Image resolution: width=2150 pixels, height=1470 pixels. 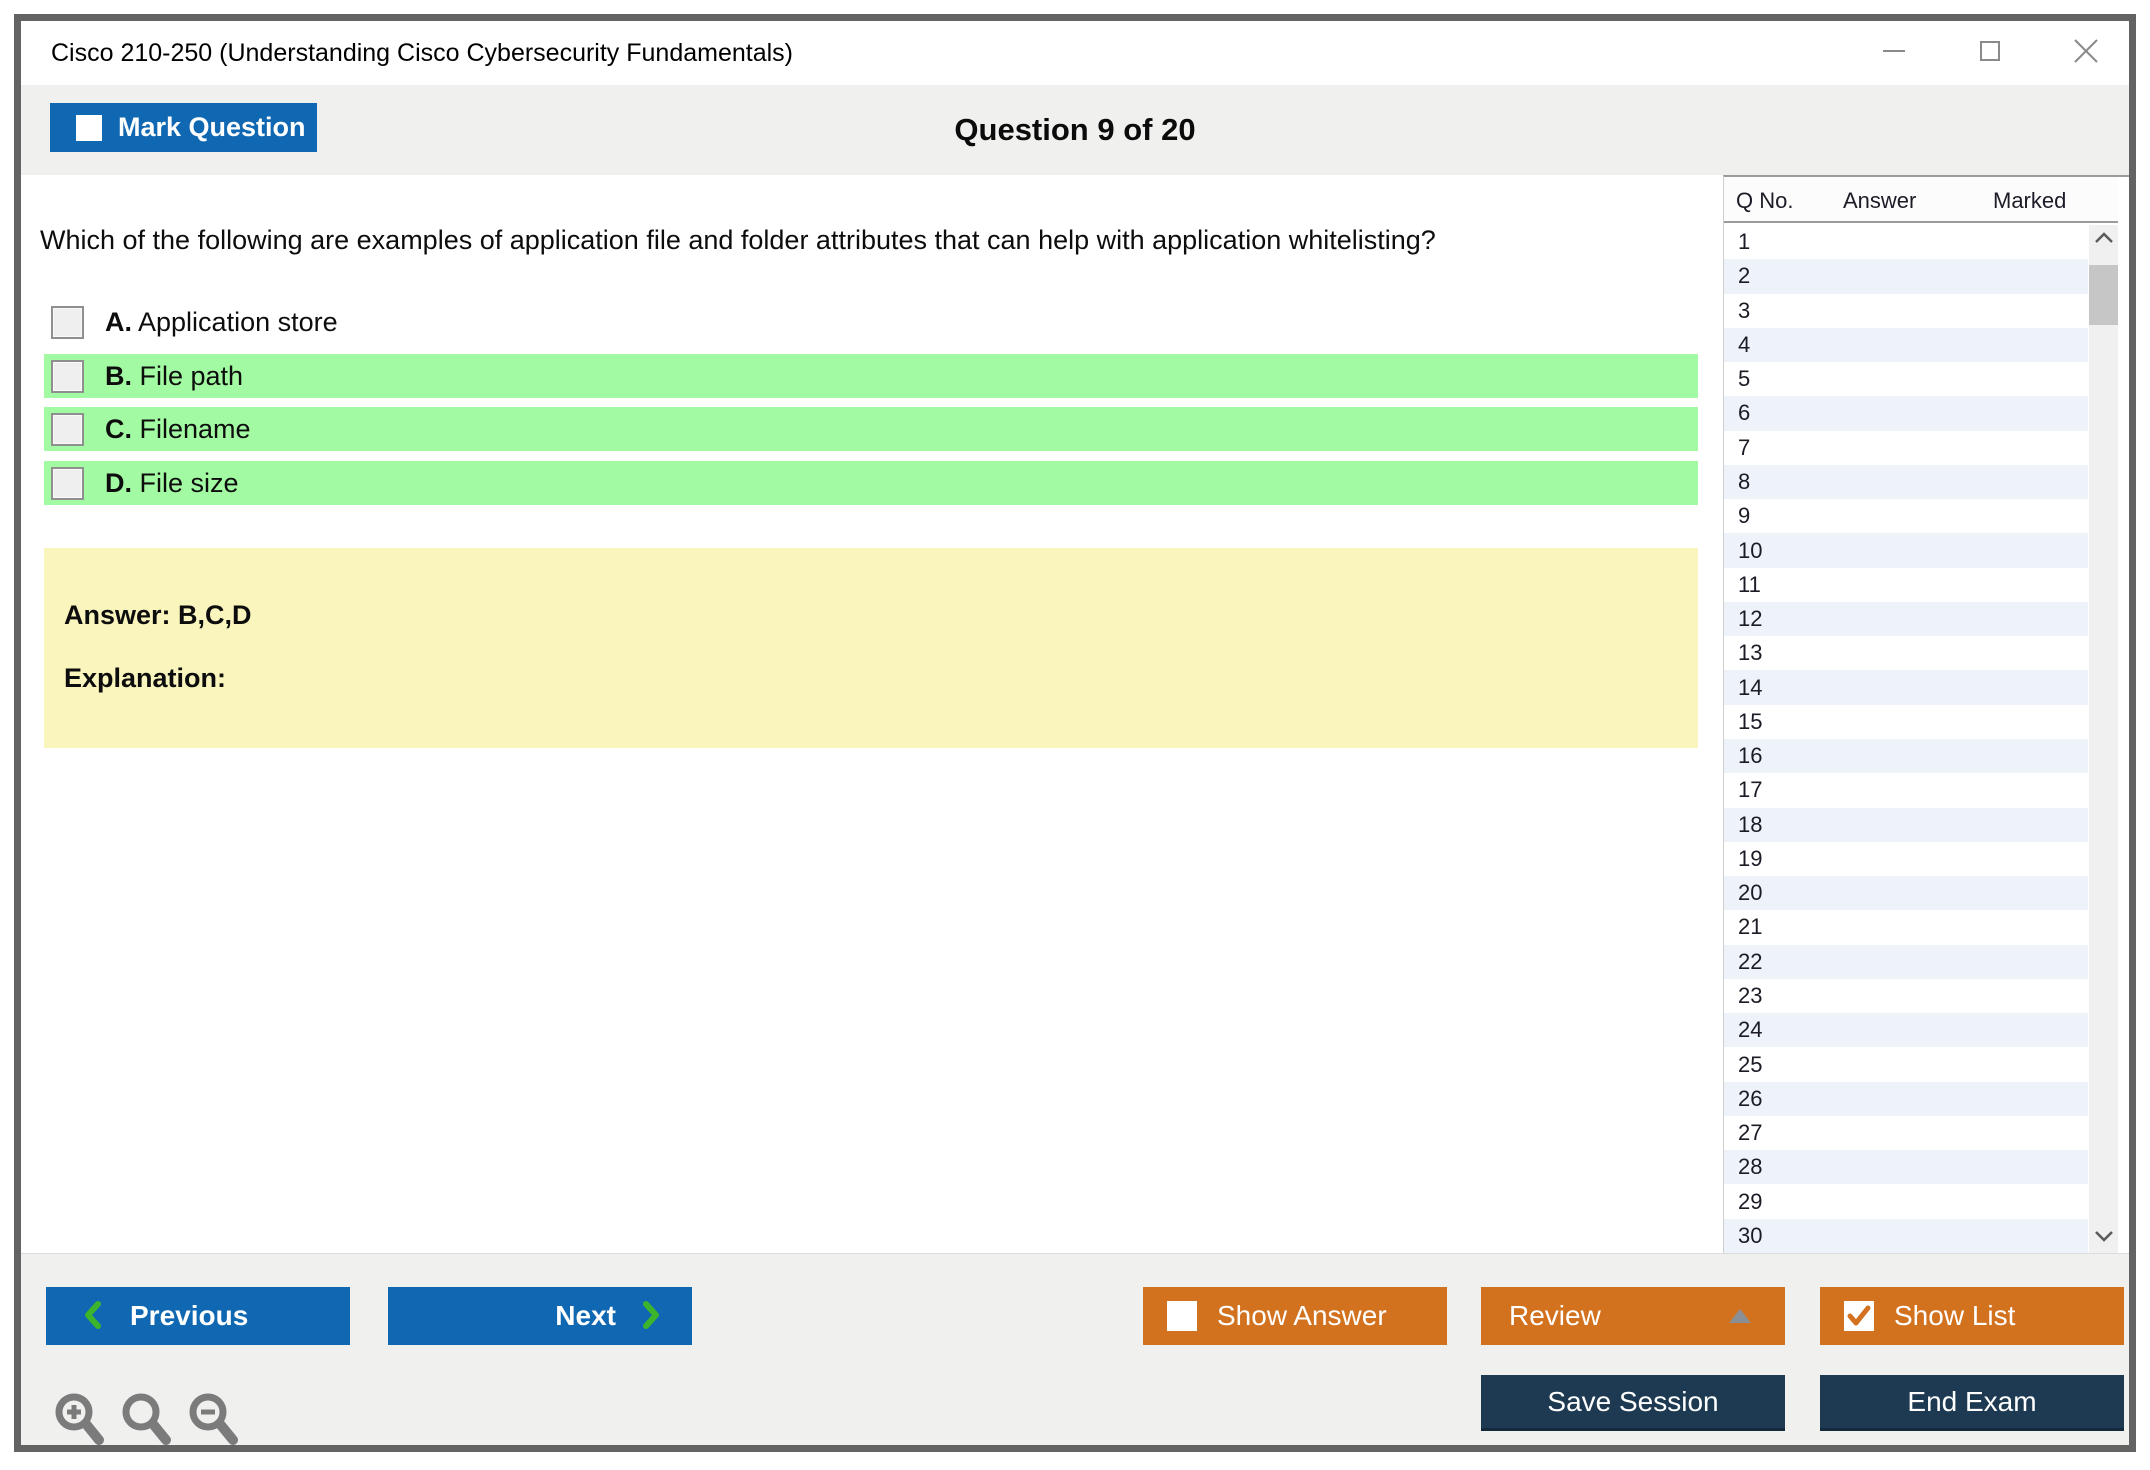 What do you see at coordinates (1750, 1064) in the screenshot?
I see `q-no-cell: 25` at bounding box center [1750, 1064].